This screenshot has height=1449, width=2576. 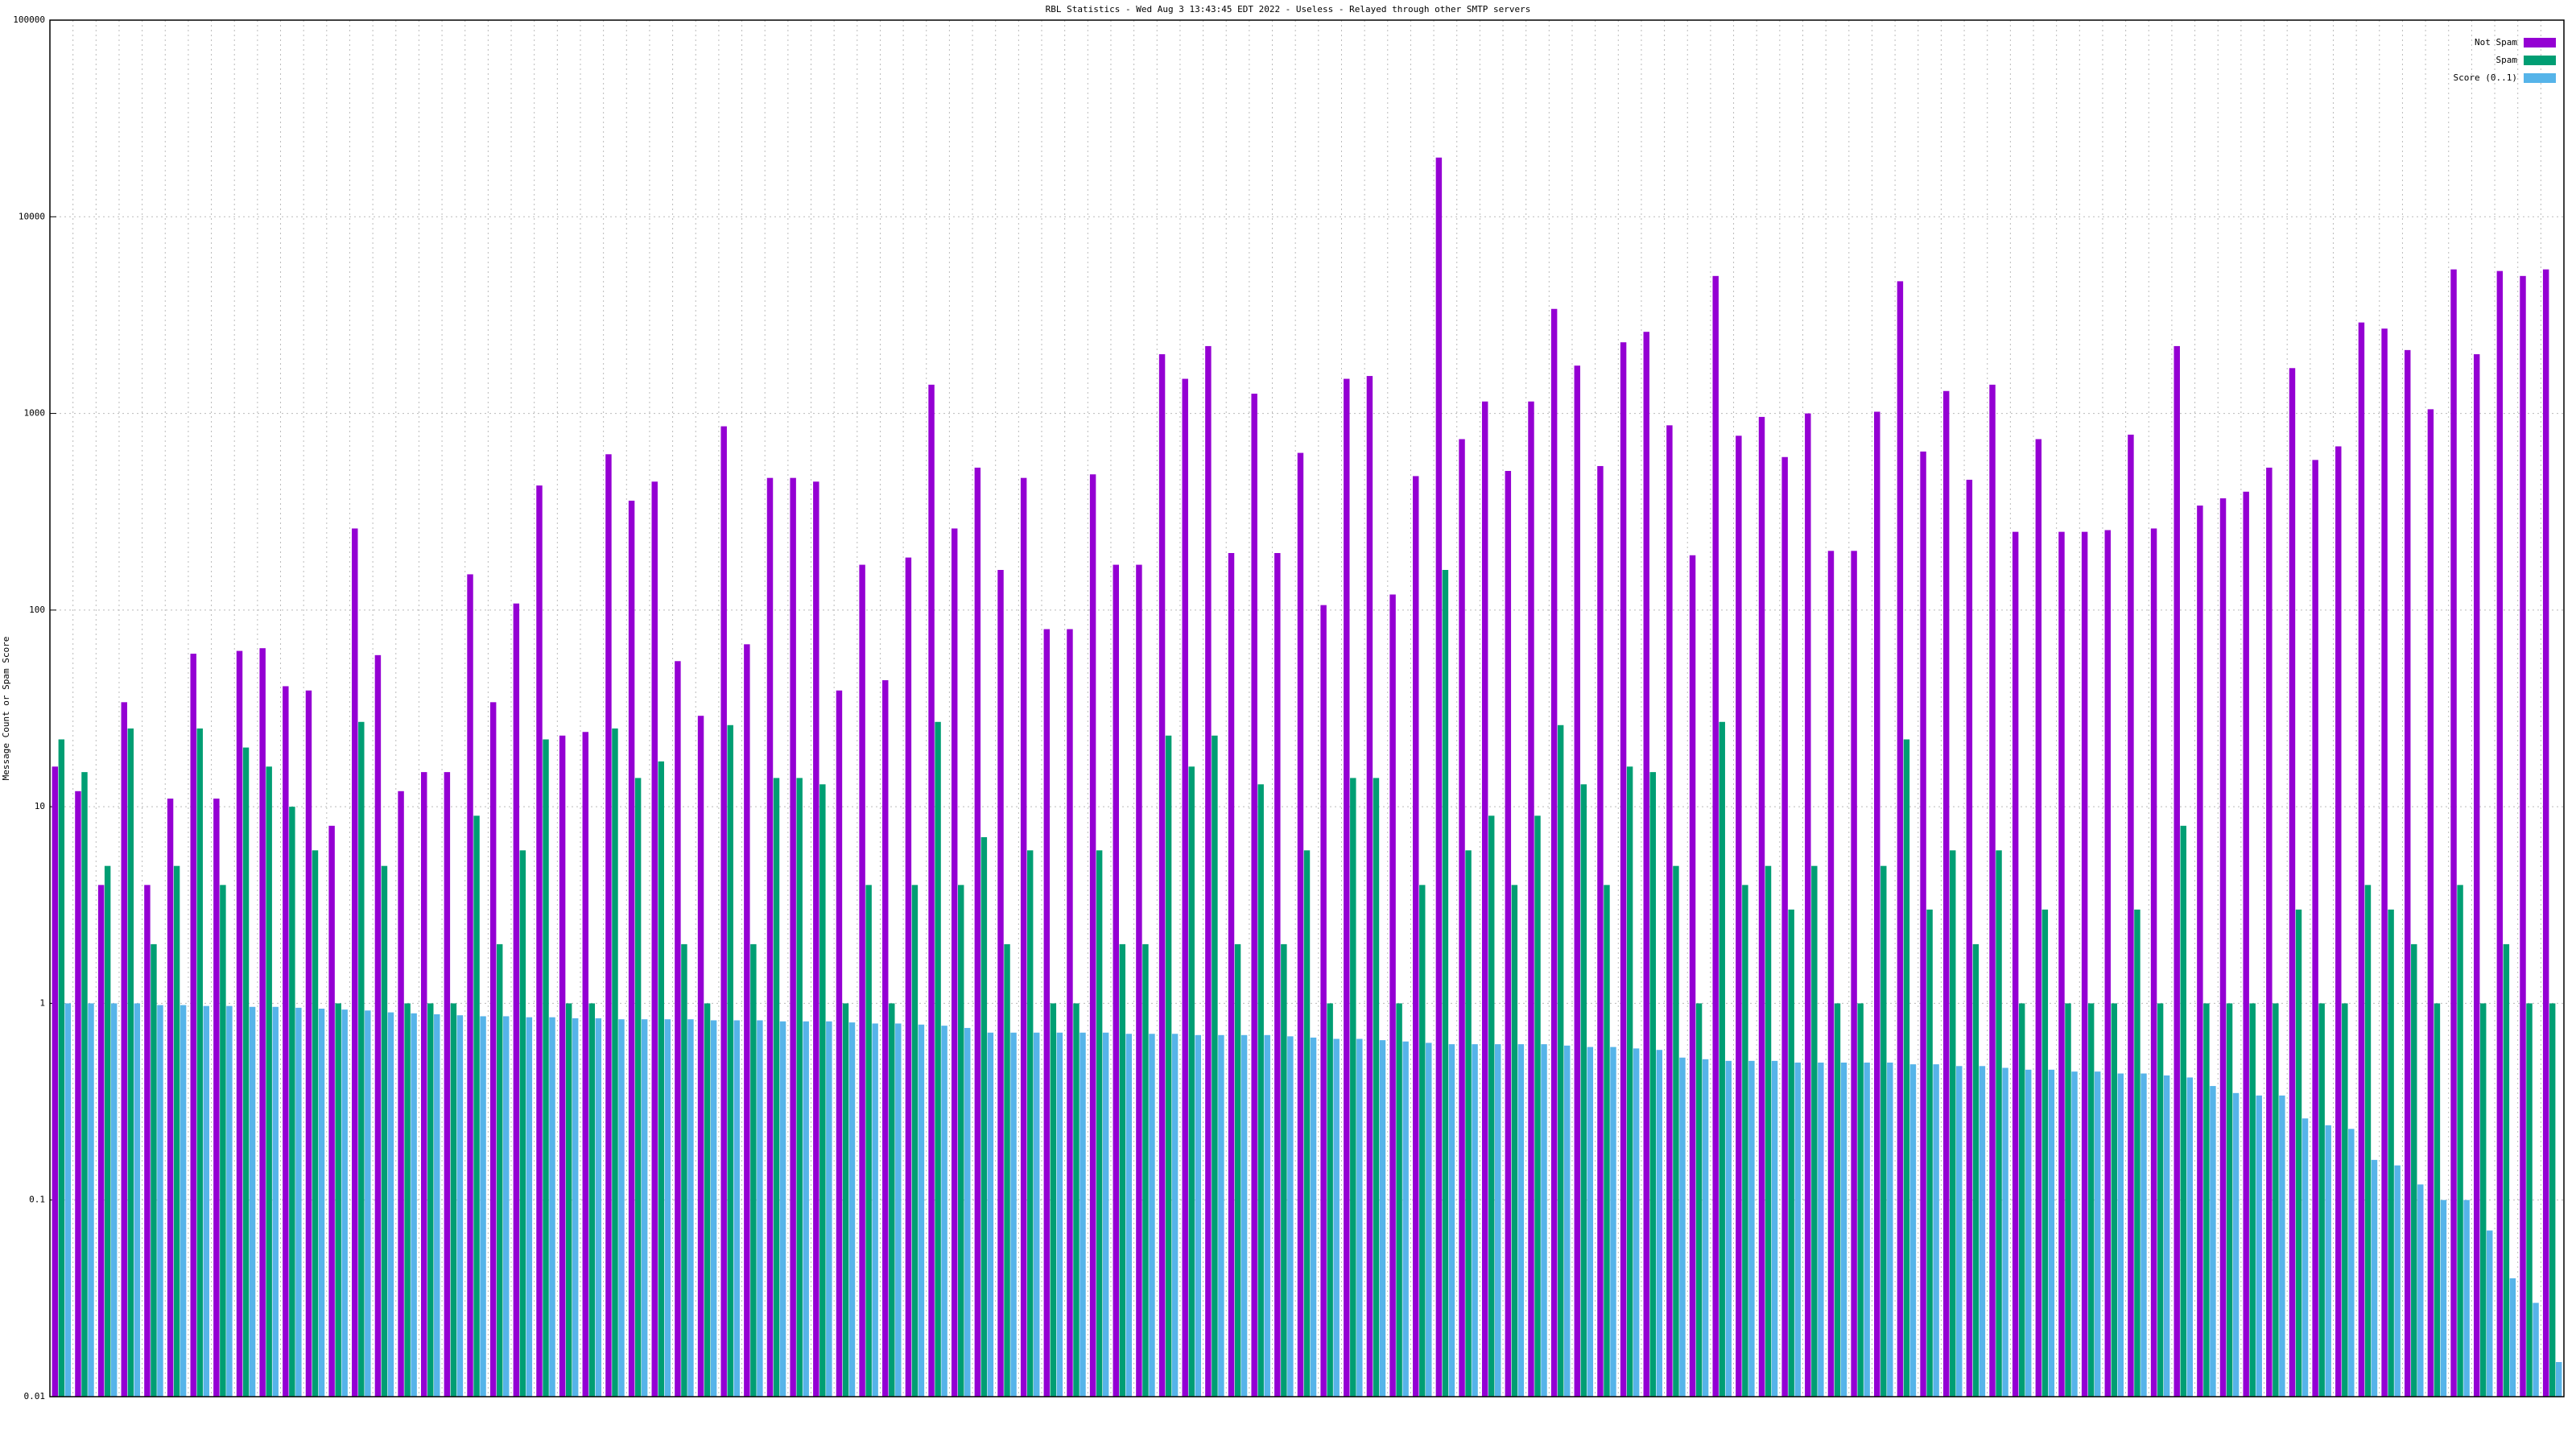 What do you see at coordinates (2540, 78) in the screenshot?
I see `legend-swatch` at bounding box center [2540, 78].